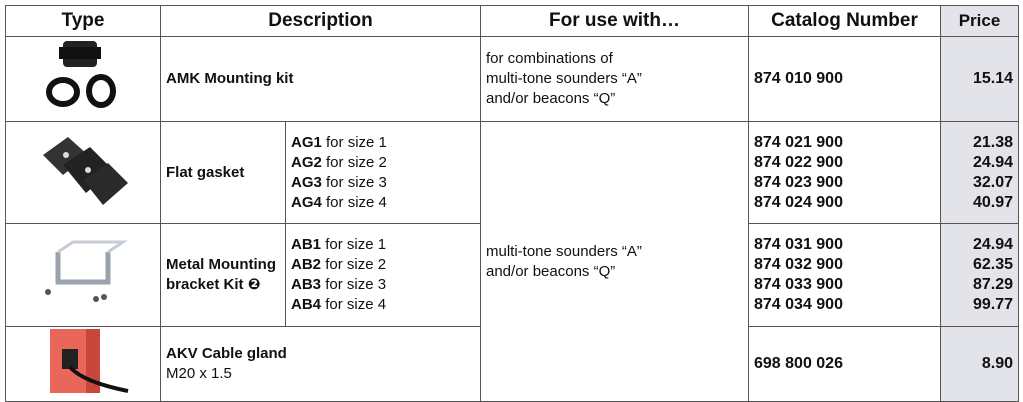  What do you see at coordinates (798, 284) in the screenshot?
I see `catalog-number: 874 033 900` at bounding box center [798, 284].